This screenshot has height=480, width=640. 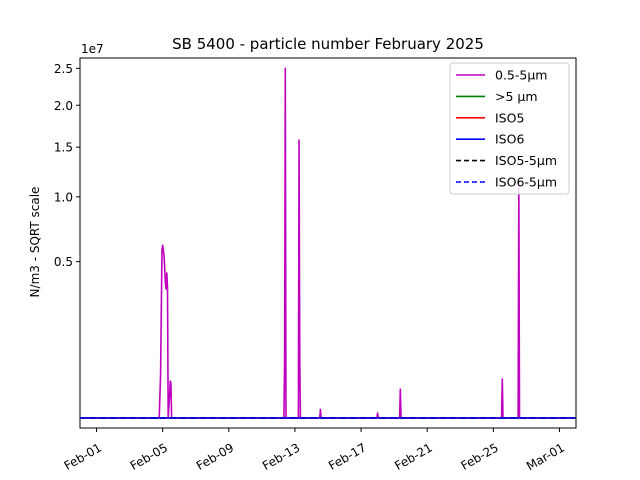 What do you see at coordinates (509, 117) in the screenshot?
I see `legend-label: ISO5` at bounding box center [509, 117].